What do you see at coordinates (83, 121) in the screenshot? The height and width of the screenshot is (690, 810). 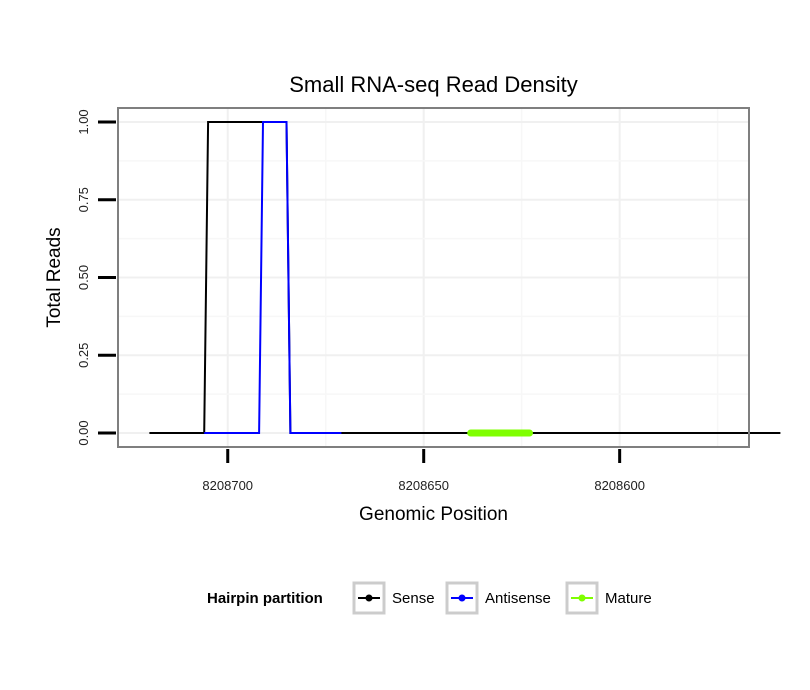 I see `y-tick-label: 1.00` at bounding box center [83, 121].